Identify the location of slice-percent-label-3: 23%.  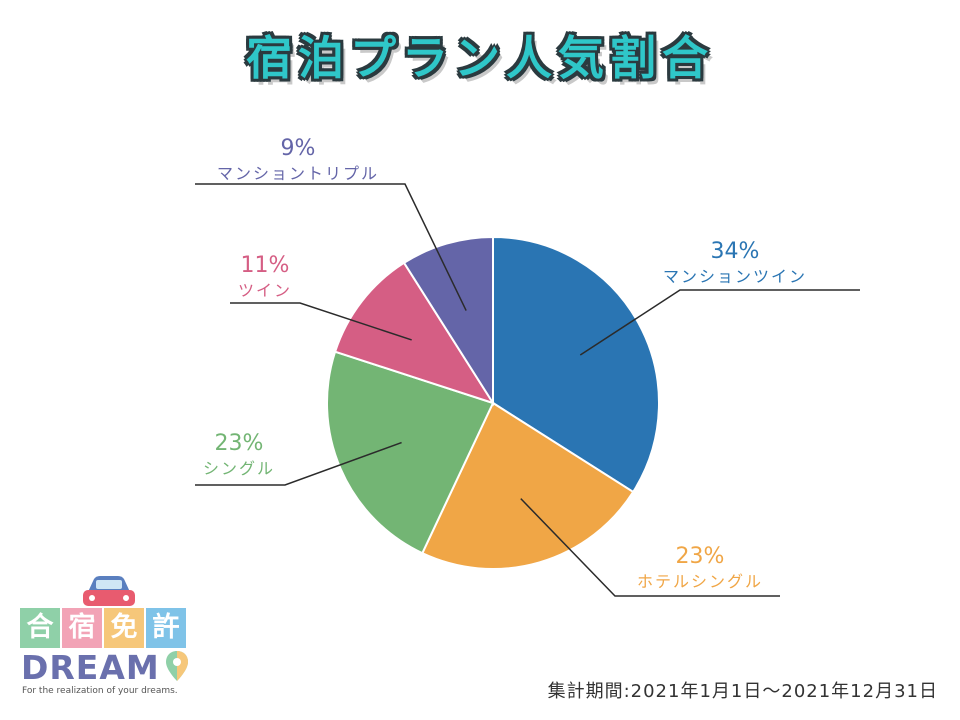
(239, 443).